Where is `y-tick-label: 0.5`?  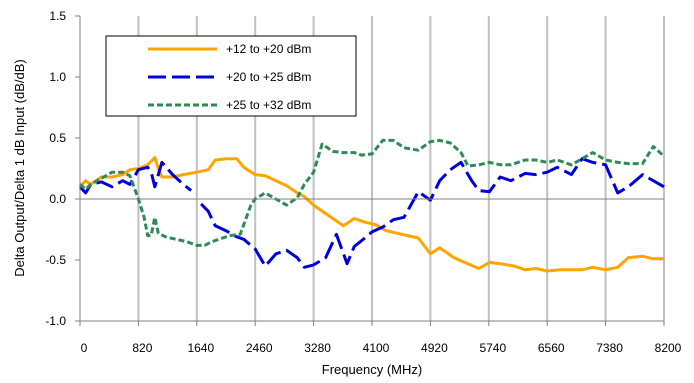
y-tick-label: 0.5 is located at coordinates (57, 138).